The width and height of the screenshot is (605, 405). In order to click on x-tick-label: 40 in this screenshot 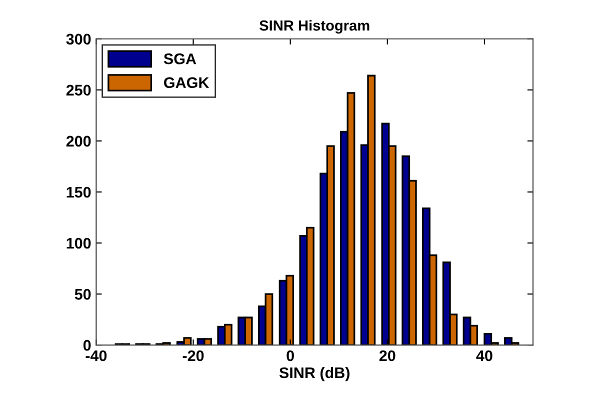, I will do `click(484, 356)`.